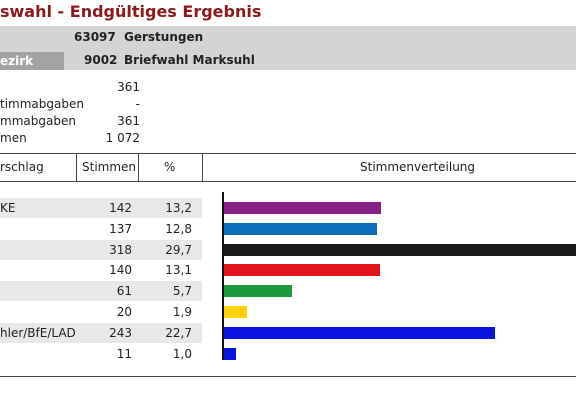 This screenshot has width=576, height=400. I want to click on table-row: 61 5,7, so click(288, 291).